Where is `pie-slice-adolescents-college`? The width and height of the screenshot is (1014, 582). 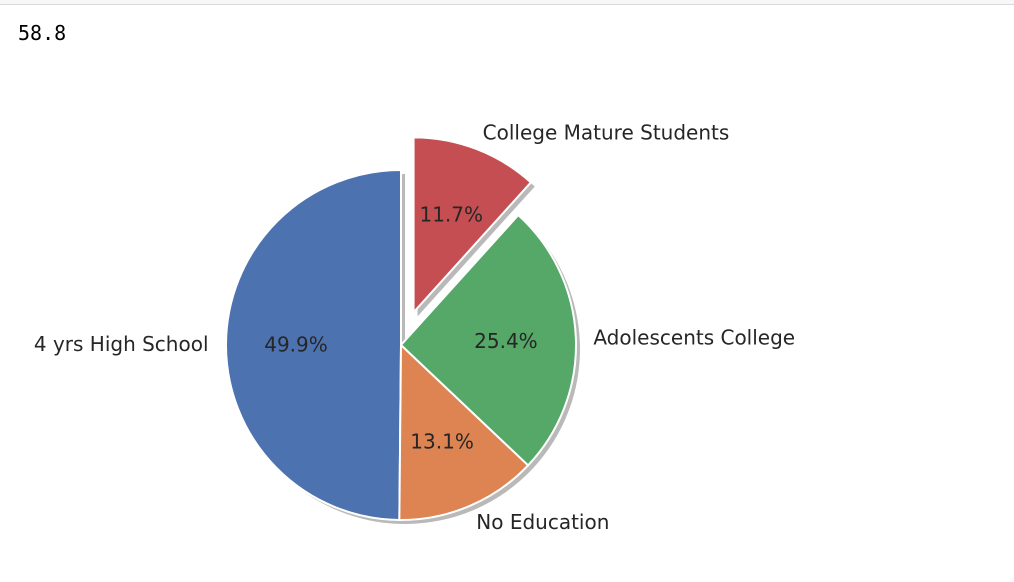 pie-slice-adolescents-college is located at coordinates (488, 340).